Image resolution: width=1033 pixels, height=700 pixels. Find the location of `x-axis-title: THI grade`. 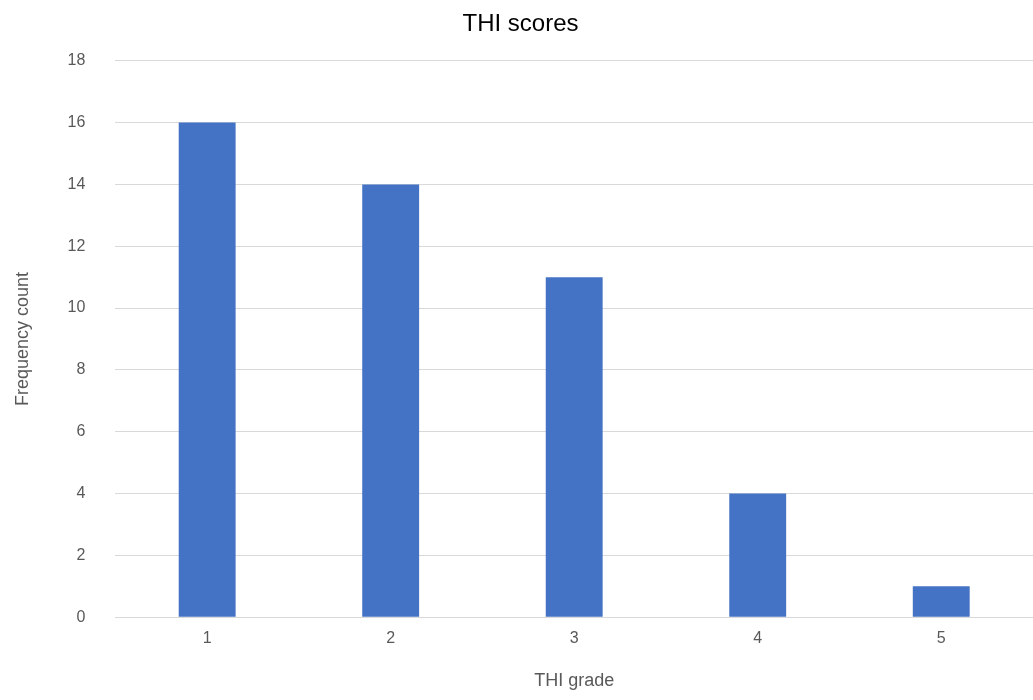

x-axis-title: THI grade is located at coordinates (574, 680).